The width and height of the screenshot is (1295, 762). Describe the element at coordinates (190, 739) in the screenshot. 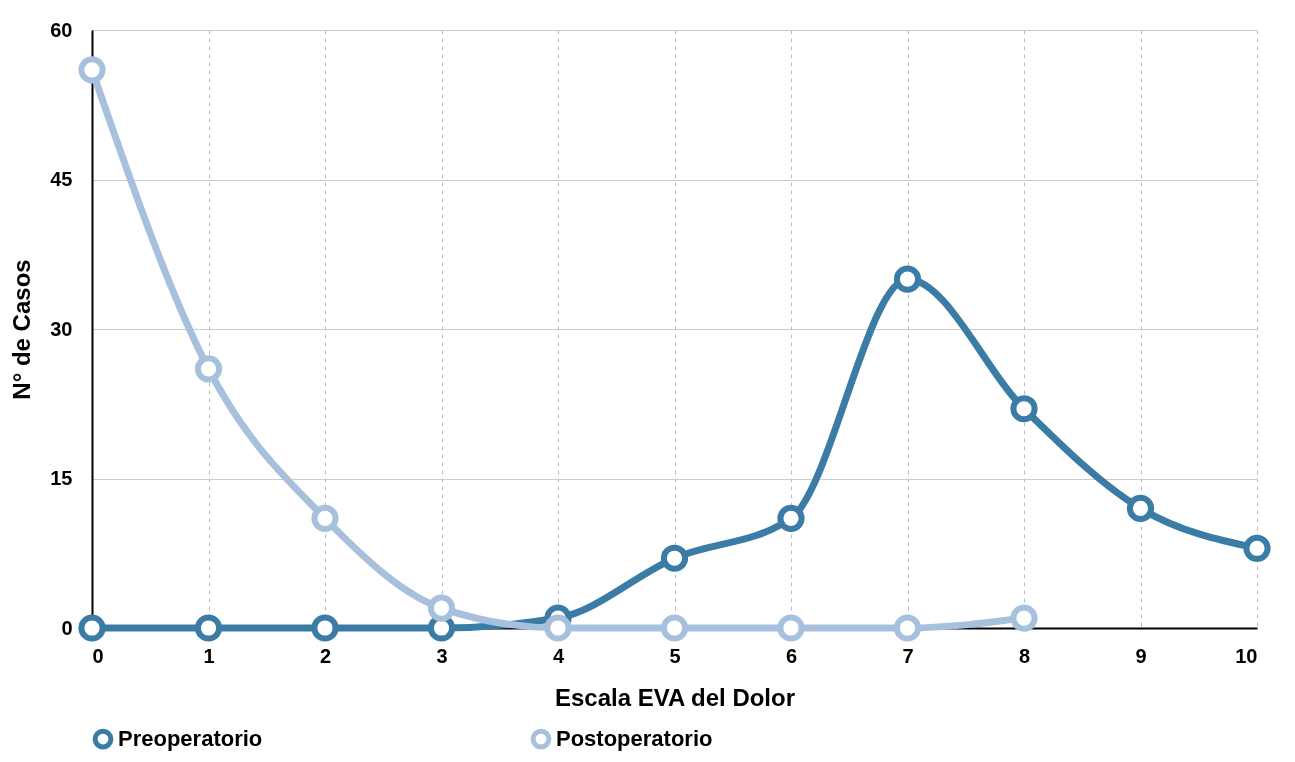

I see `legend-label: Preoperatorio` at that location.